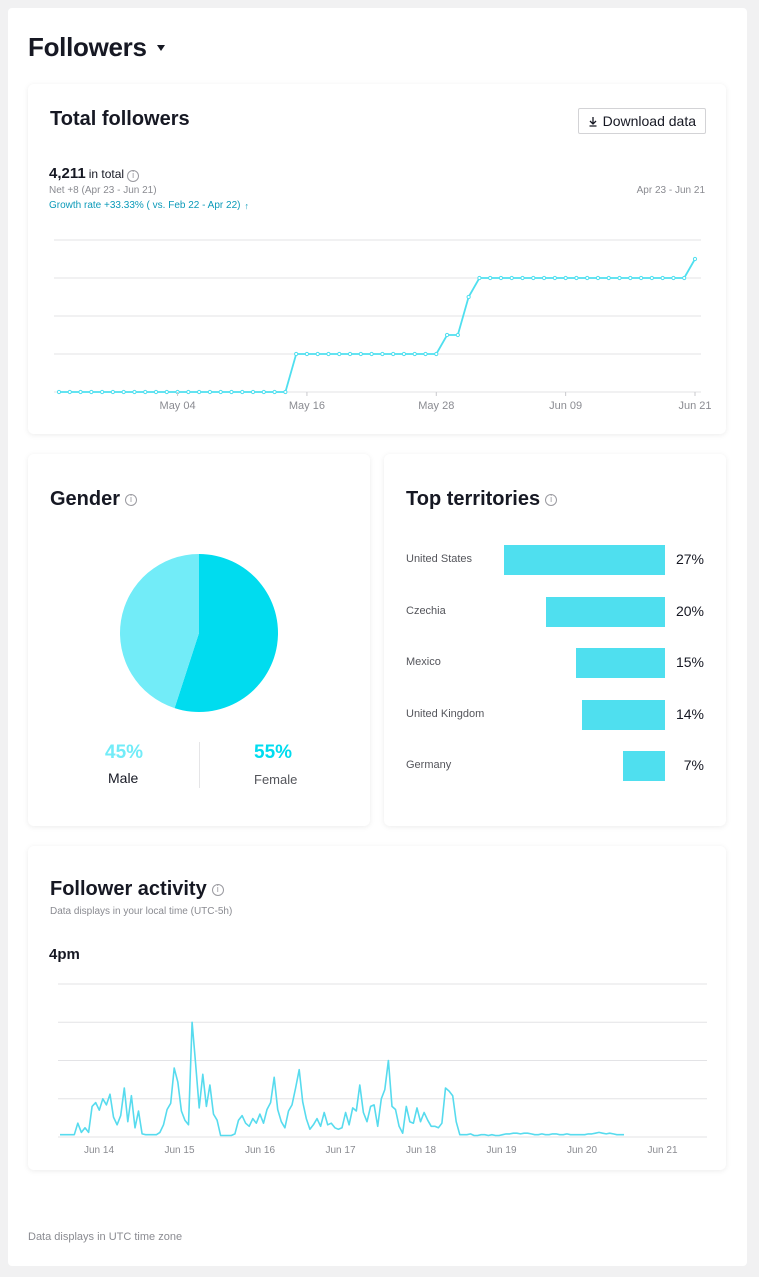 The height and width of the screenshot is (1277, 759). Describe the element at coordinates (159, 631) in the screenshot. I see `male-slice` at that location.